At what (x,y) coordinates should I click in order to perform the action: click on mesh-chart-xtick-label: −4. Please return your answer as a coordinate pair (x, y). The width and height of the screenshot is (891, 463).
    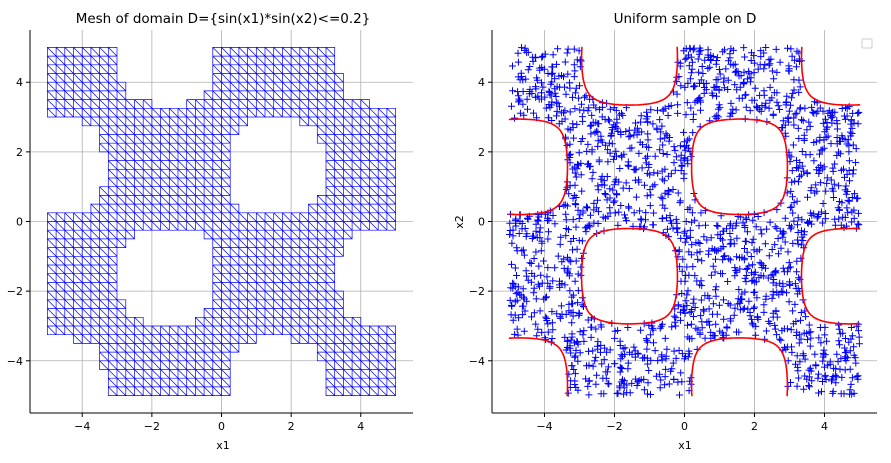
    Looking at the image, I should click on (82, 426).